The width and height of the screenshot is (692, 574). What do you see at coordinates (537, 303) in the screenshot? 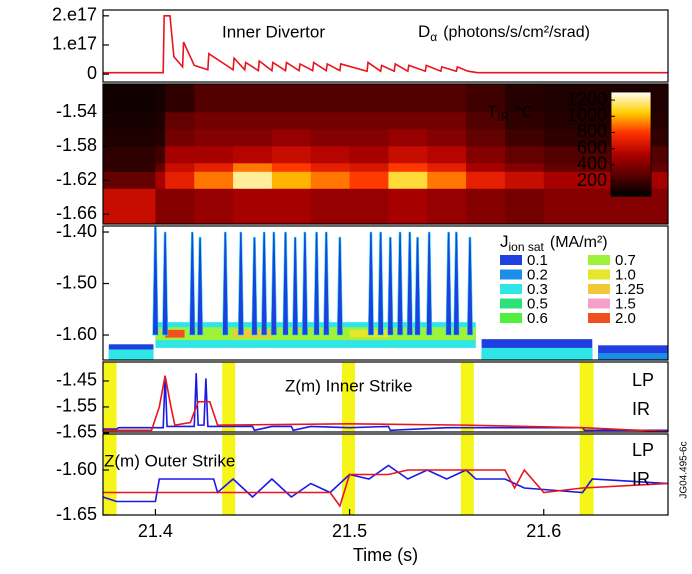
I see `legend-label: 0.5` at bounding box center [537, 303].